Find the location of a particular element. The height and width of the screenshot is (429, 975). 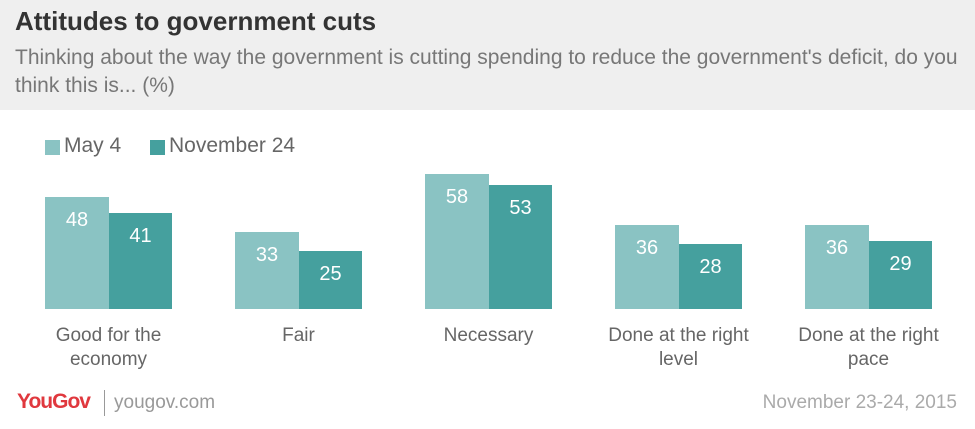

legend-label: May 4 is located at coordinates (93, 145).